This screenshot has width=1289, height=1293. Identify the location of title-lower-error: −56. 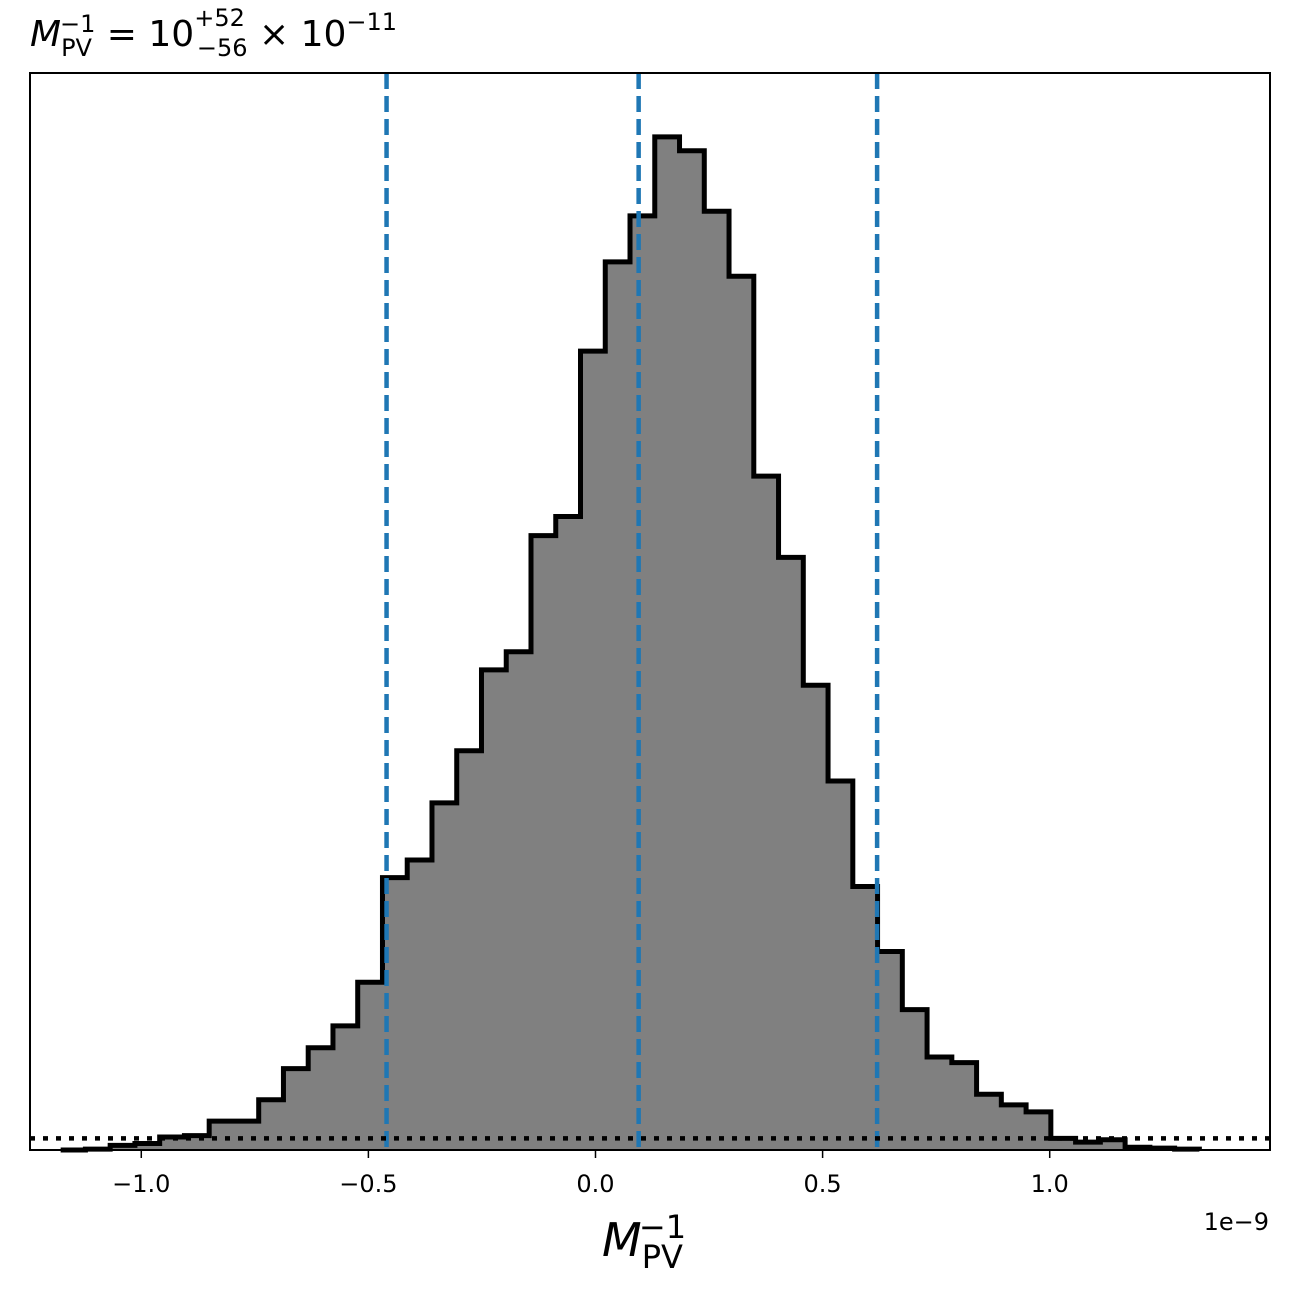
(222, 48).